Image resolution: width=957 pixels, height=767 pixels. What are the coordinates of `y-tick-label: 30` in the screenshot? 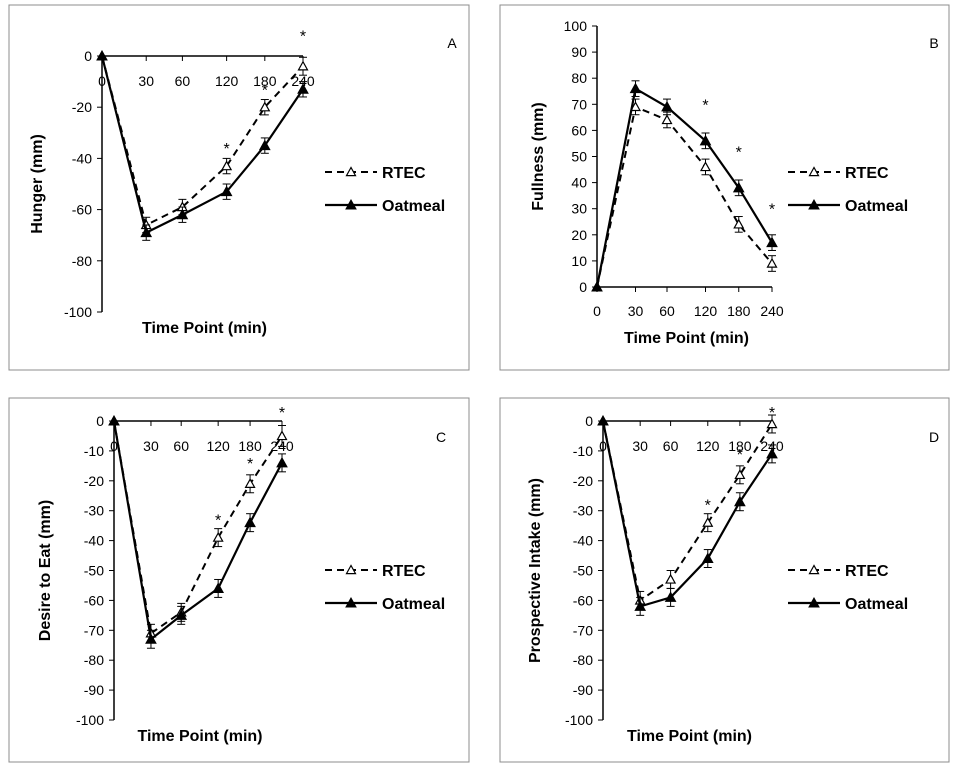 It's located at (579, 209).